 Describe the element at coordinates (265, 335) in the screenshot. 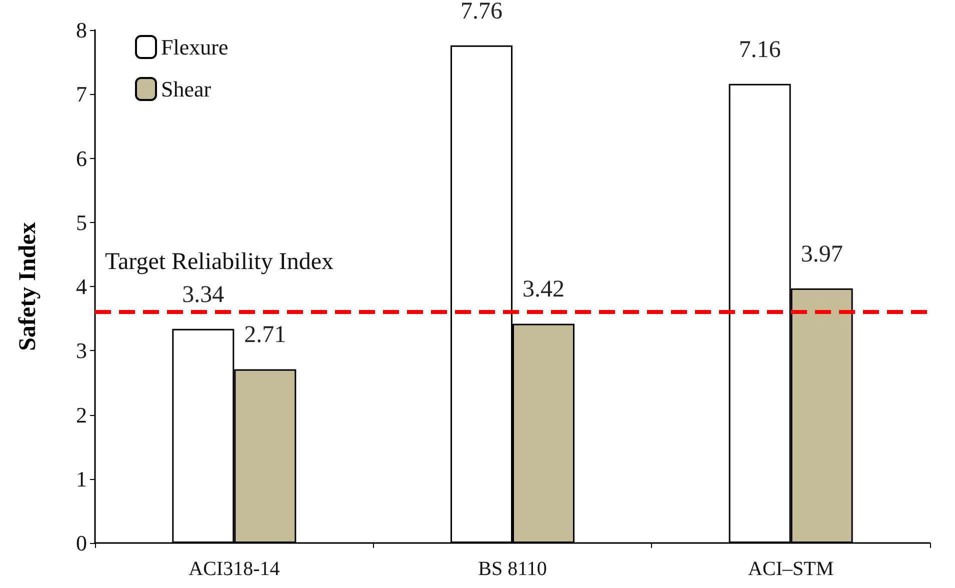

I see `data-label: 2.71` at that location.